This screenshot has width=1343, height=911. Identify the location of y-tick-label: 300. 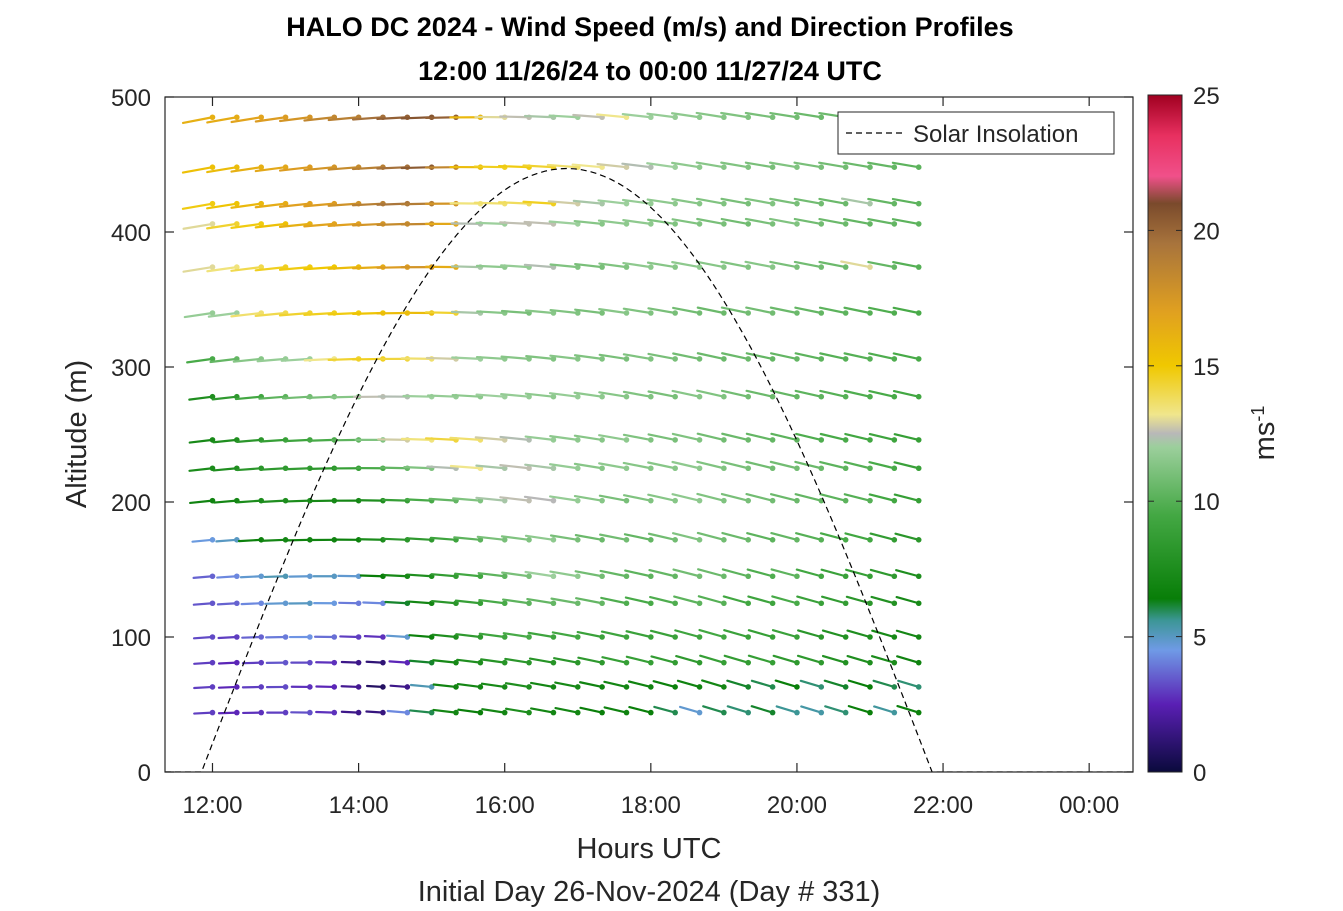
(131, 368).